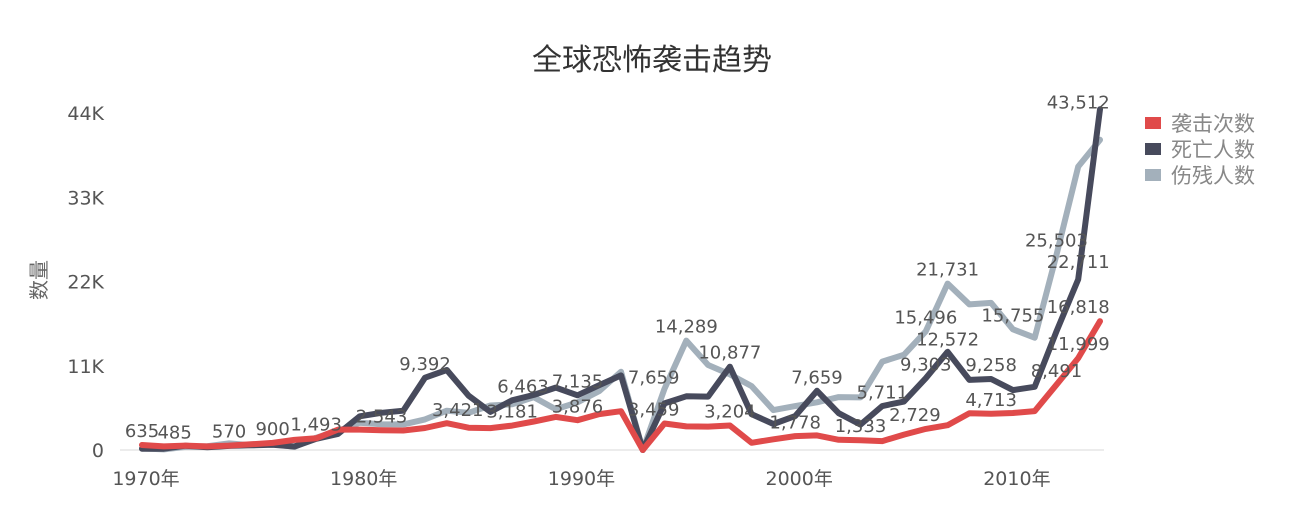  What do you see at coordinates (1213, 124) in the screenshot?
I see `legend-label: 袭击次数` at bounding box center [1213, 124].